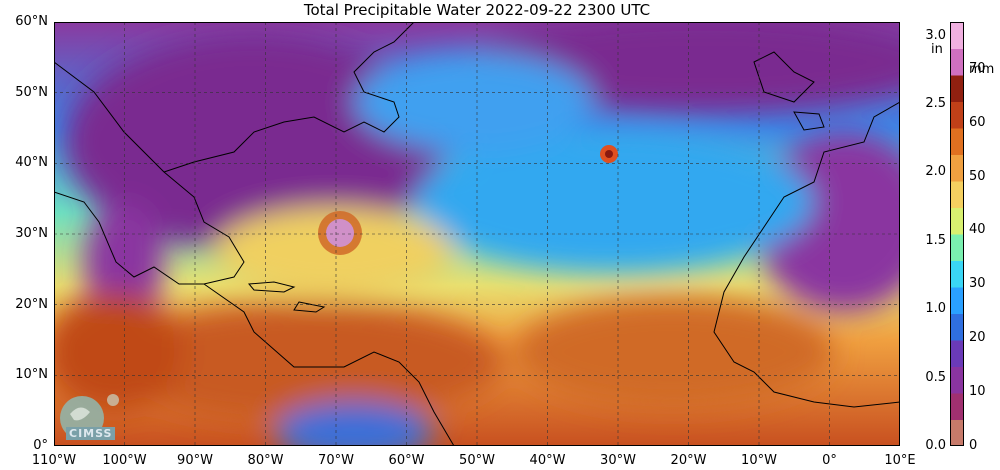  I want to click on moist-itcz-east, so click(674, 352).